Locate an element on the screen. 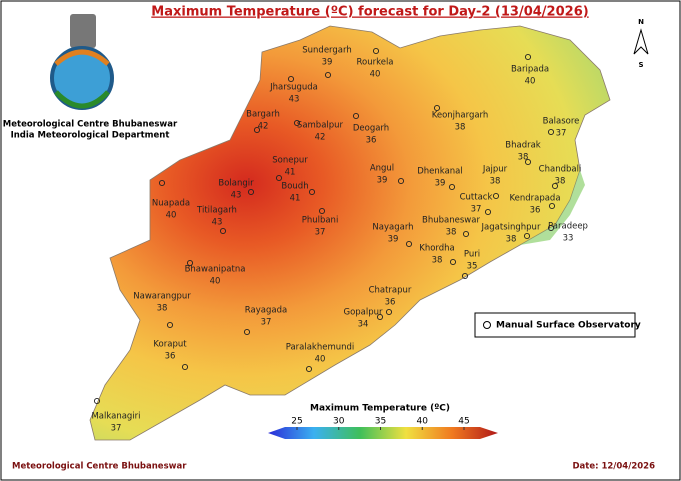 This screenshot has width=681, height=481. footer-org: Meteorological Centre Bhubaneswar is located at coordinates (99, 467).